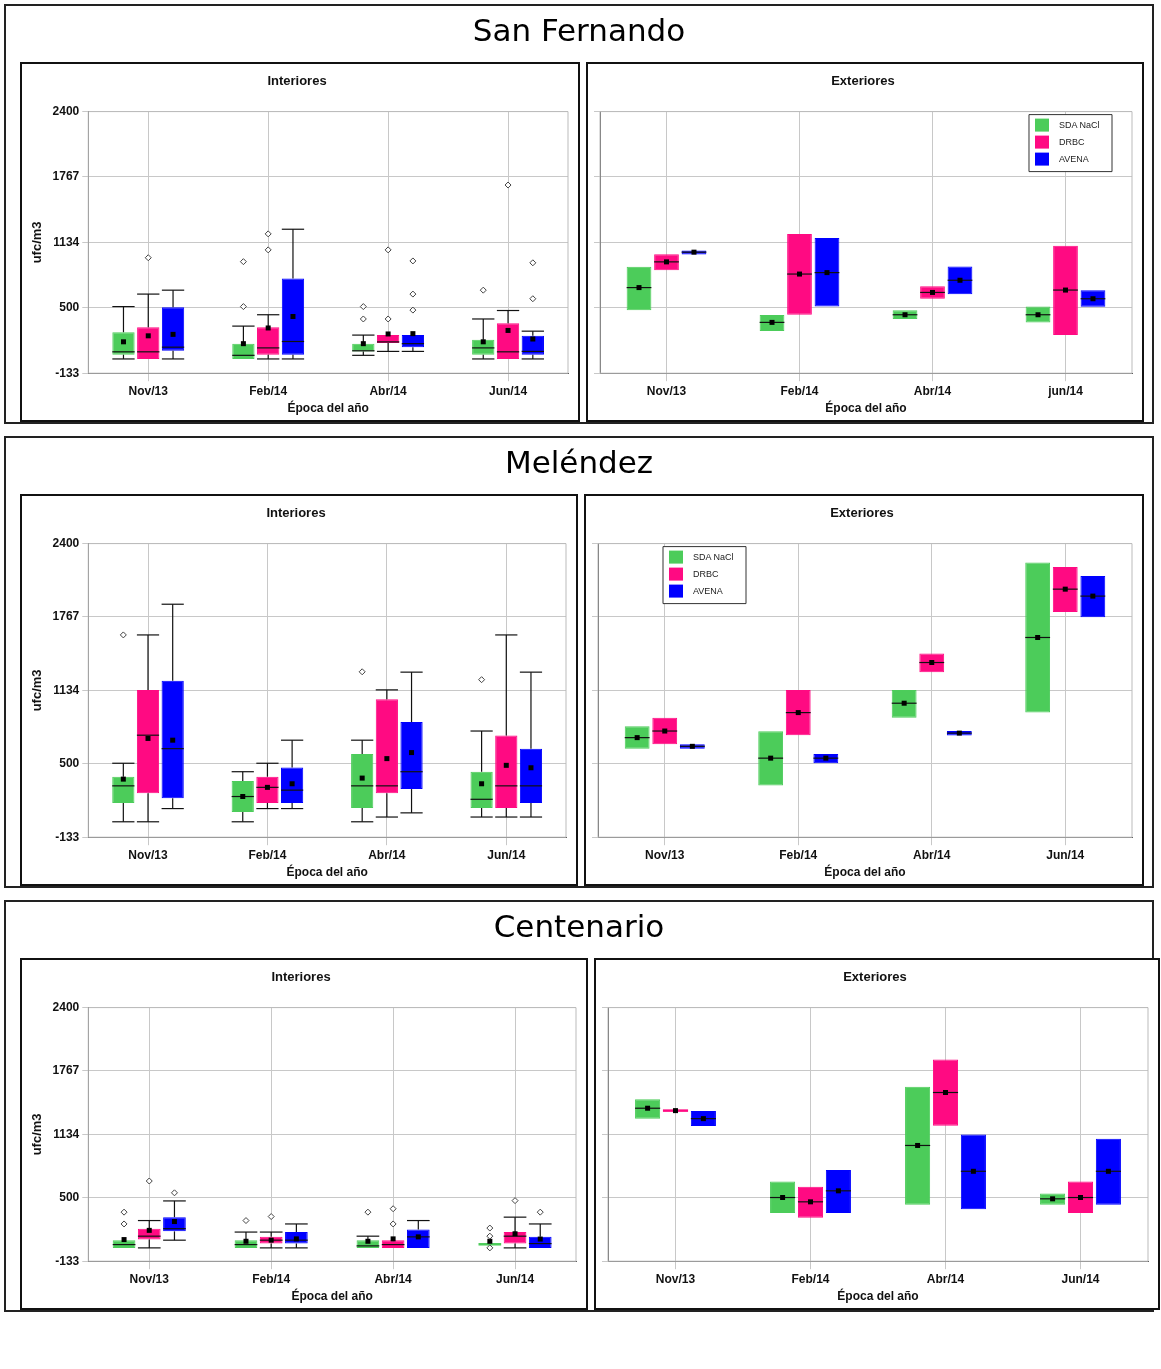 The height and width of the screenshot is (1369, 1161). What do you see at coordinates (579, 30) in the screenshot?
I see `text: San Fernando` at bounding box center [579, 30].